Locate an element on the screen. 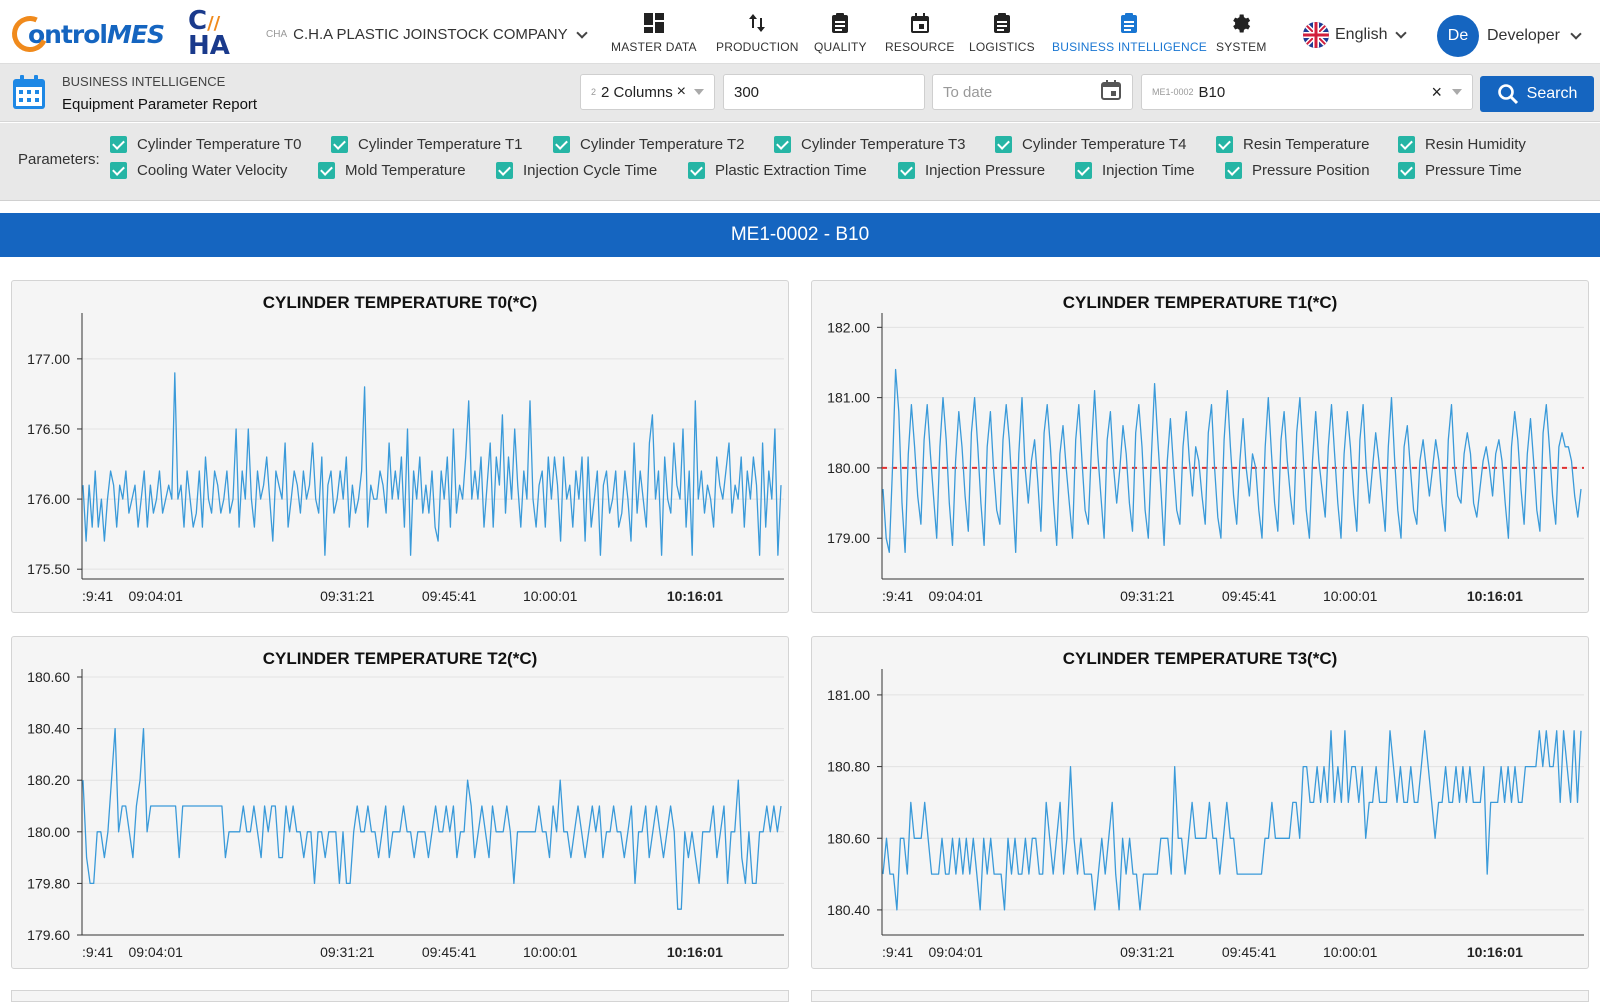 The height and width of the screenshot is (1002, 1600). parameter-checkbox: Injection Time is located at coordinates (1135, 170).